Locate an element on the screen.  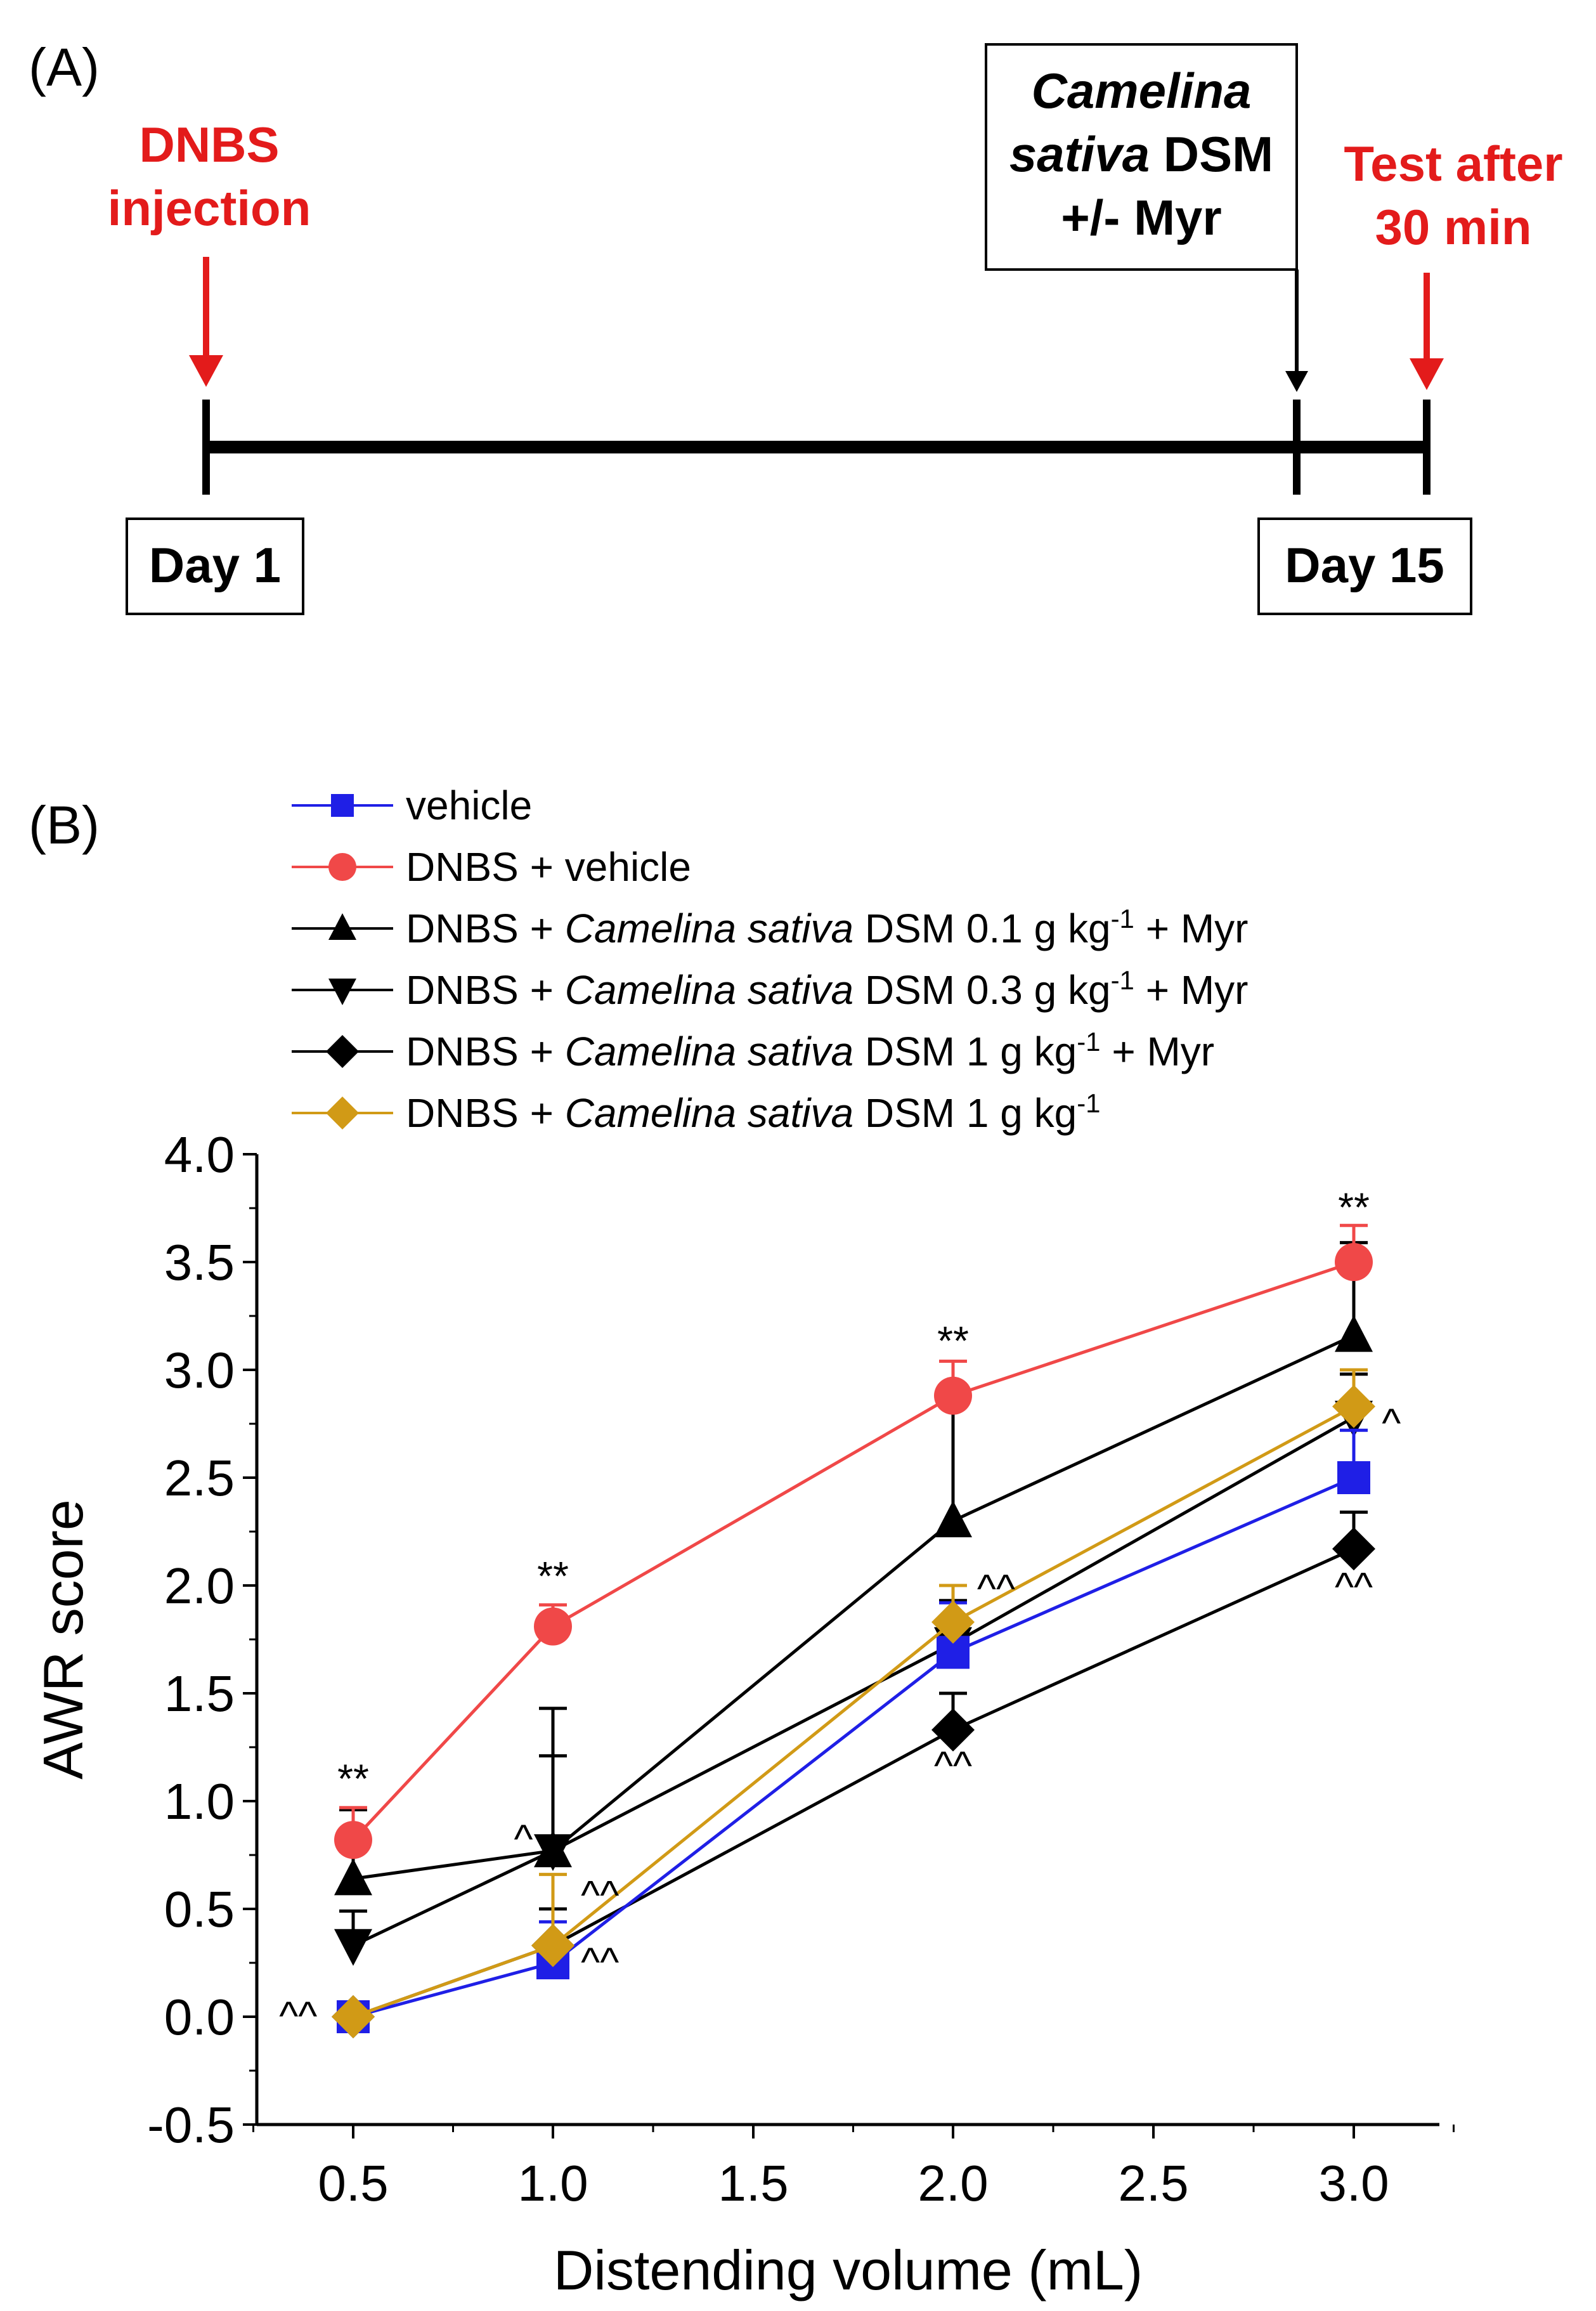
x-tick-label: 1.5 is located at coordinates (753, 2183).